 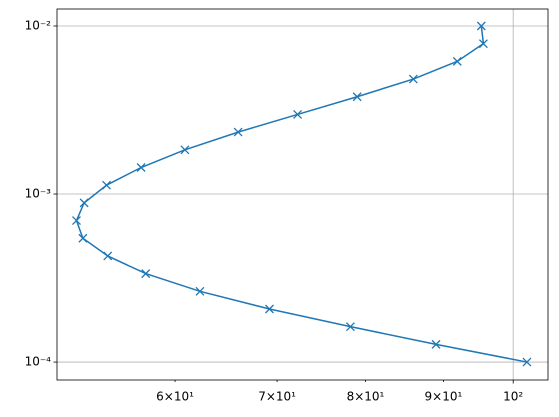 What do you see at coordinates (38, 25) in the screenshot?
I see `y-tick-label: 10⁻²` at bounding box center [38, 25].